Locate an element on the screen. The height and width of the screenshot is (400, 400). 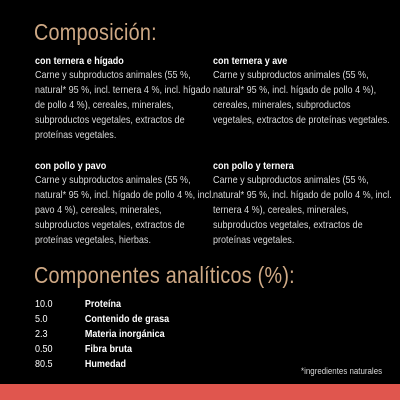
analytics-row-ash: 2.3 Materia inorgánica is located at coordinates (102, 334).